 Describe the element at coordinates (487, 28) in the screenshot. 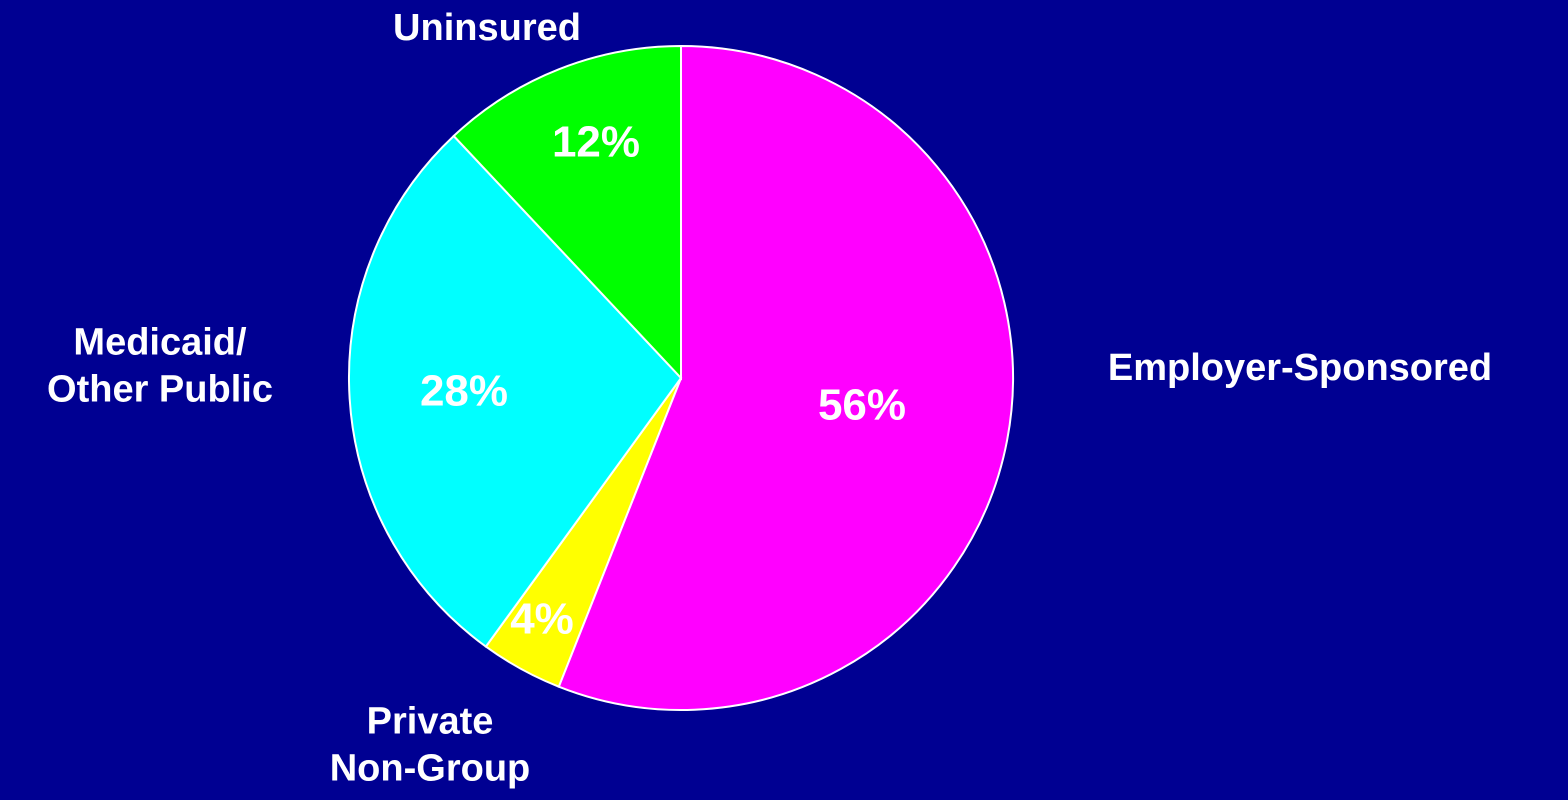

I see `category-label: Uninsured` at that location.